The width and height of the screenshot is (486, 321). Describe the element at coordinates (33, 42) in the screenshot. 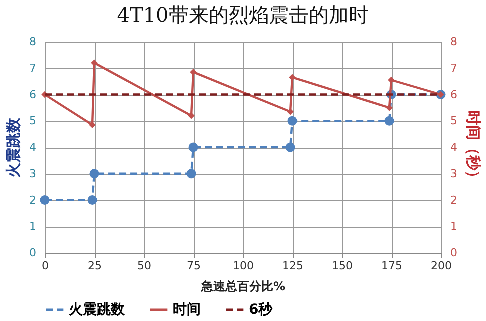

I see `y-tick-label: 8` at that location.